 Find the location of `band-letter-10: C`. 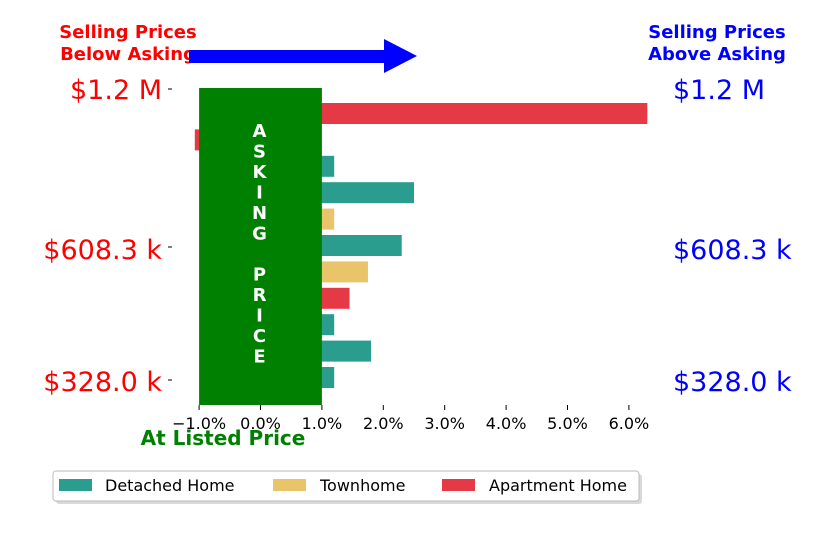

band-letter-10: C is located at coordinates (259, 336).